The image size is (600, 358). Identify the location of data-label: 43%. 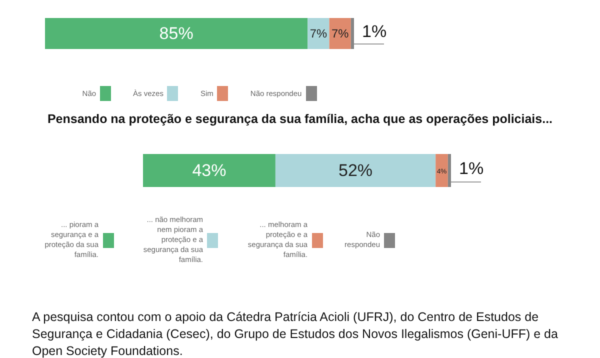
(209, 170).